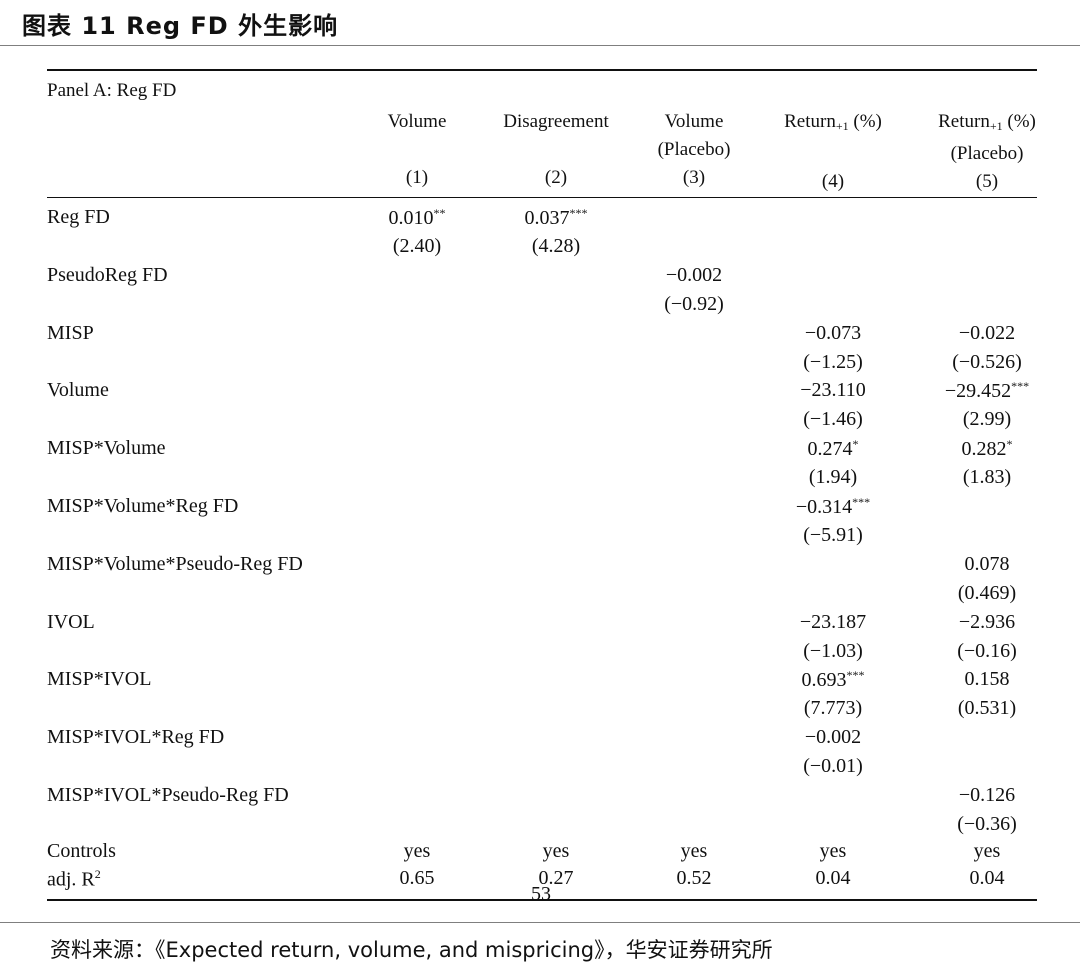  Describe the element at coordinates (175, 563) in the screenshot. I see `row-label: MISP*Volume*Pseudo-Reg FD` at that location.